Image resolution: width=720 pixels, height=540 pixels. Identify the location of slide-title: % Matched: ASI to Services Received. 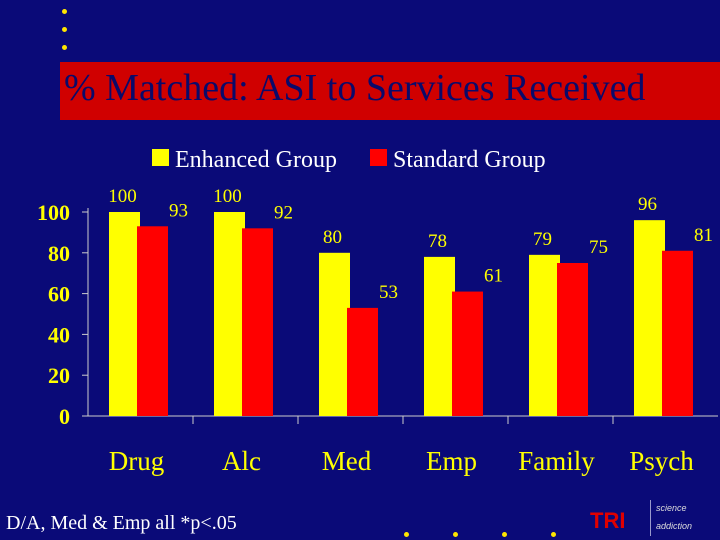
(355, 88).